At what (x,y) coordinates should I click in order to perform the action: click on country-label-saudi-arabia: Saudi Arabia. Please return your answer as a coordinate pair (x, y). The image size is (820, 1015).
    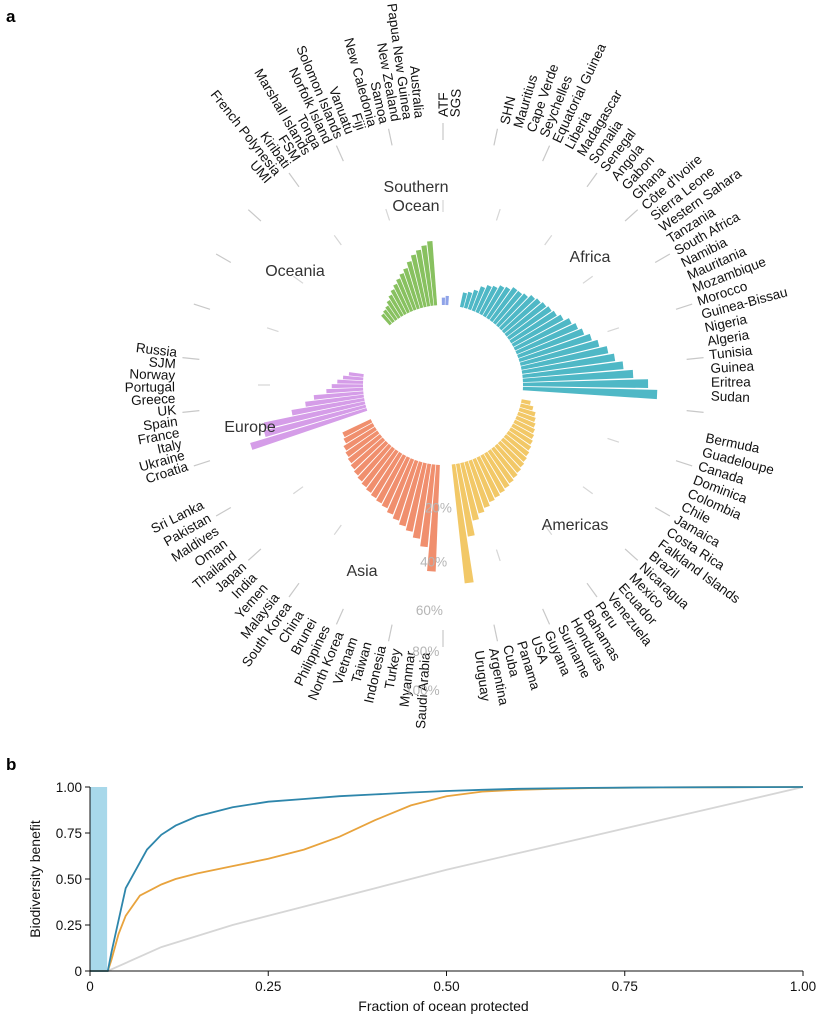
    Looking at the image, I should click on (423, 690).